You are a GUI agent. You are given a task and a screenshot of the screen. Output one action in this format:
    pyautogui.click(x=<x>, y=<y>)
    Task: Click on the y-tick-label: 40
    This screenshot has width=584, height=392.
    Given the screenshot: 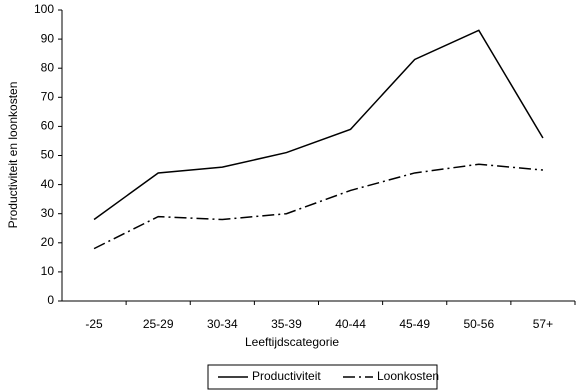 What is the action you would take?
    pyautogui.click(x=48, y=184)
    